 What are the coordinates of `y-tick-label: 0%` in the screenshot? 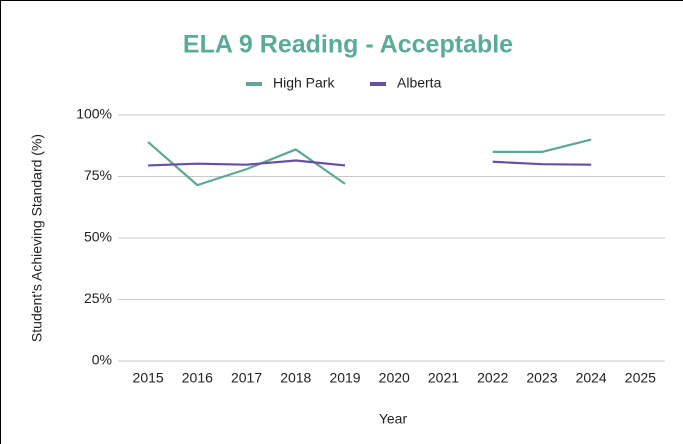 It's located at (102, 360).